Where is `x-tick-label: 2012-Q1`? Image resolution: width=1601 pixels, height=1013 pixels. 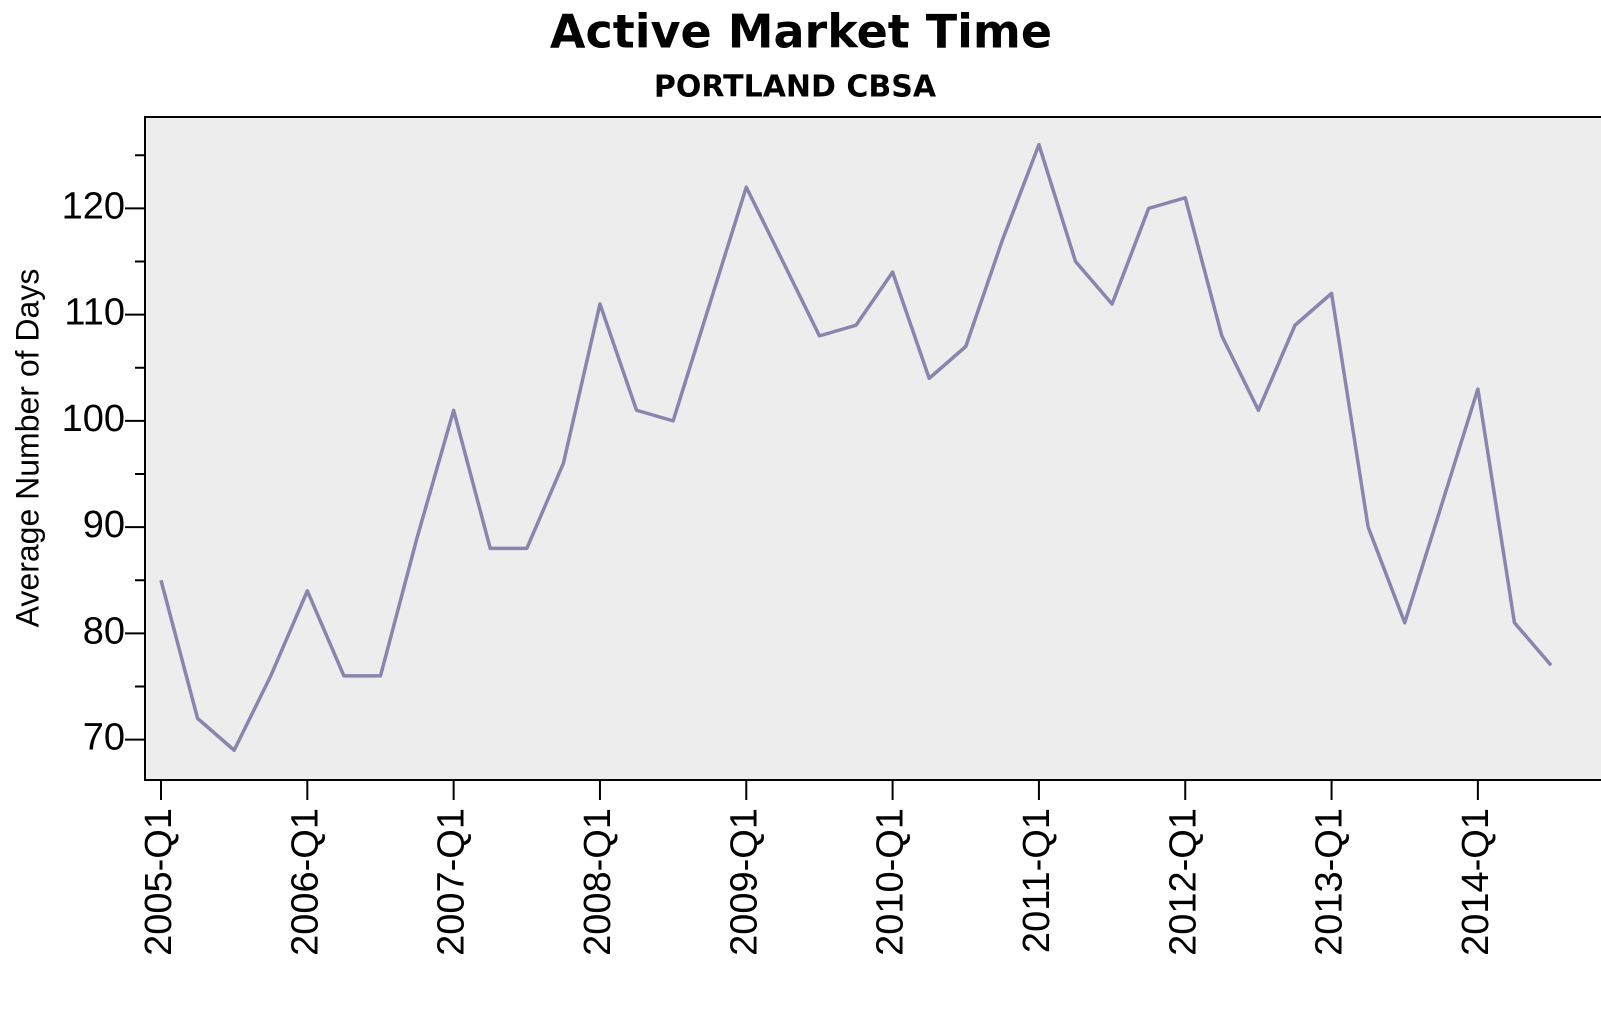
x-tick-label: 2012-Q1 is located at coordinates (1183, 882).